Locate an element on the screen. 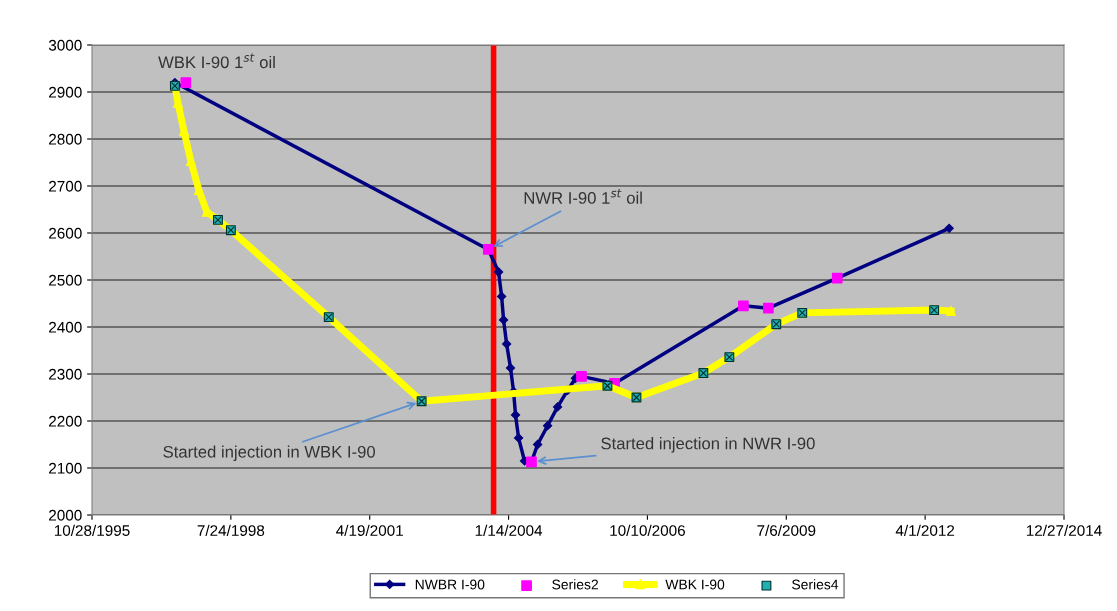 The width and height of the screenshot is (1117, 611). y-tick-label: 2000 is located at coordinates (65, 515).